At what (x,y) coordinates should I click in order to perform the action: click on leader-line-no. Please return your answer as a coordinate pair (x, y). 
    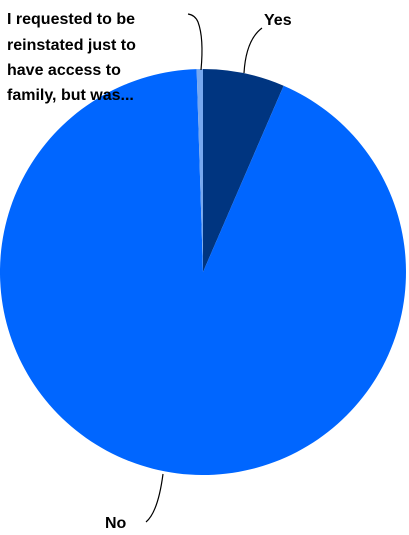
    Looking at the image, I should click on (154, 498).